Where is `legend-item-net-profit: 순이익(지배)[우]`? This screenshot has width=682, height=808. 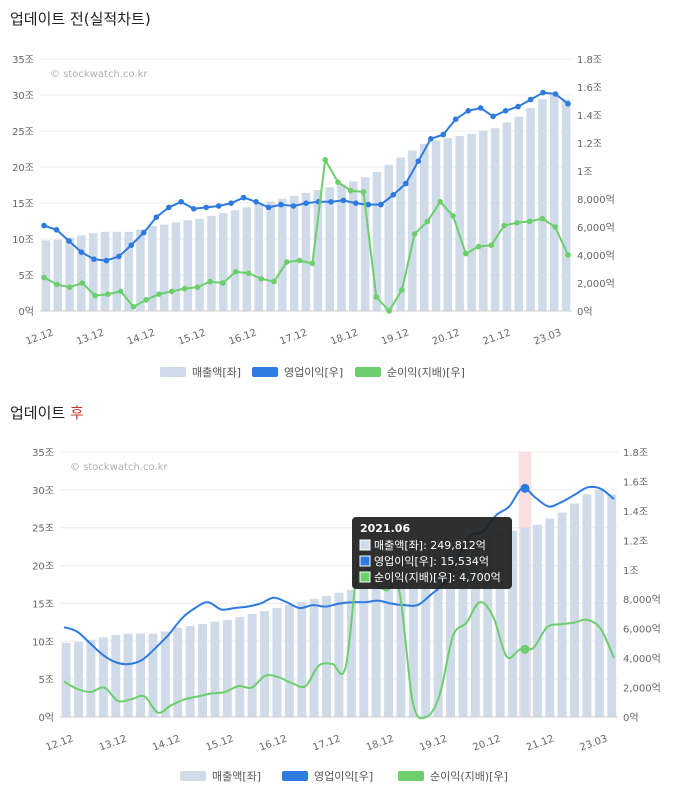
legend-item-net-profit: 순이익(지배)[우] is located at coordinates (453, 776).